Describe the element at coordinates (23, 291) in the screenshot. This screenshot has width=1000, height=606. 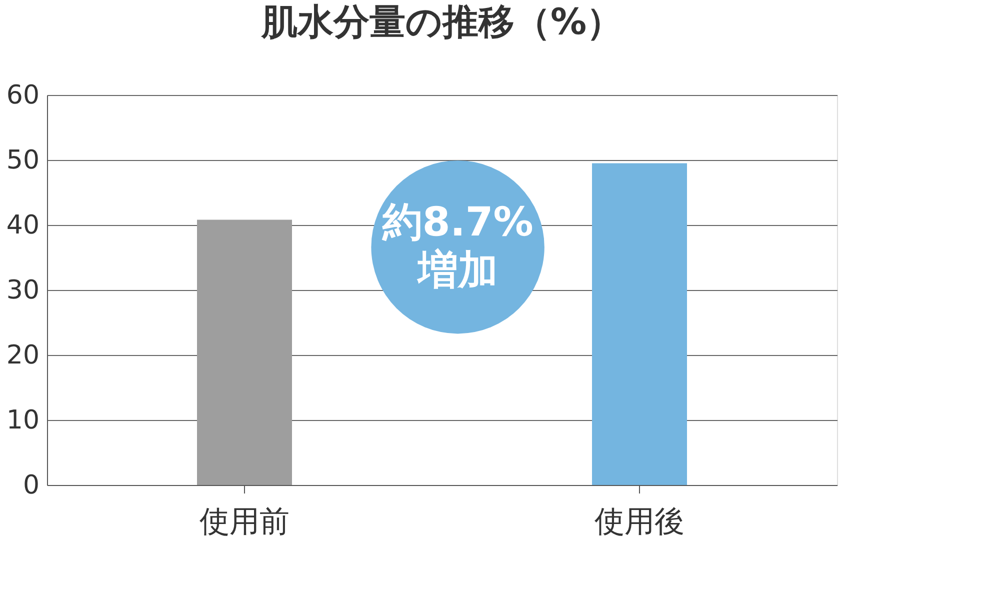
I see `y-tick-label: 30` at that location.